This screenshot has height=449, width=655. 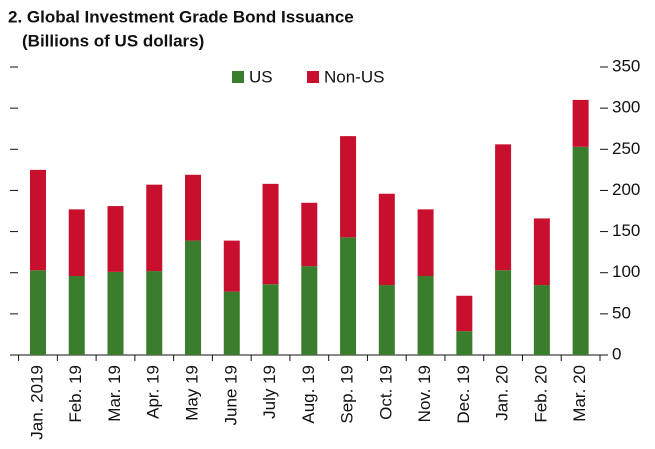 What do you see at coordinates (36, 402) in the screenshot?
I see `x-tick-label: Jan. 2019` at bounding box center [36, 402].